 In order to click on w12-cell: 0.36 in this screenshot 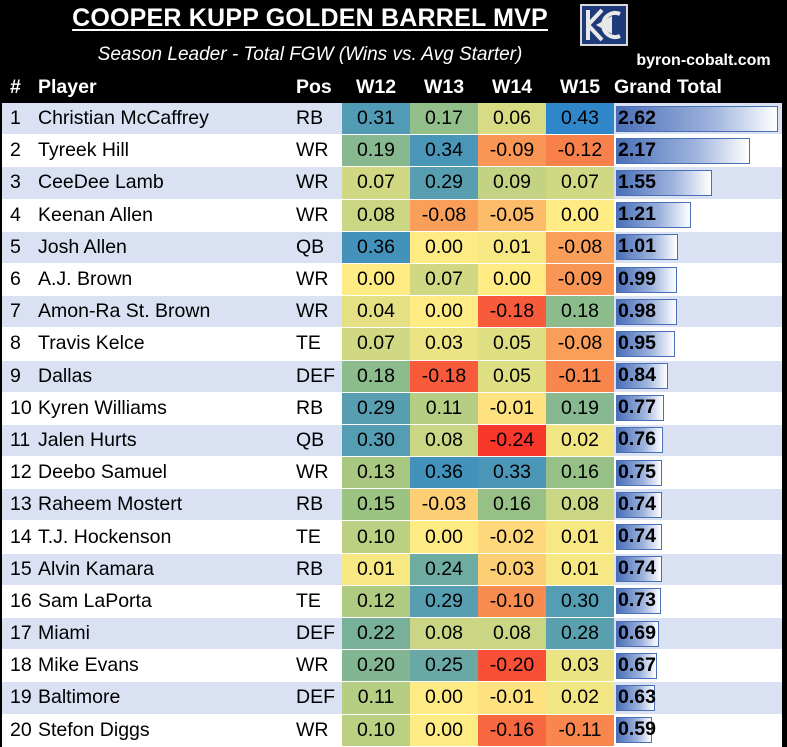, I will do `click(376, 247)`.